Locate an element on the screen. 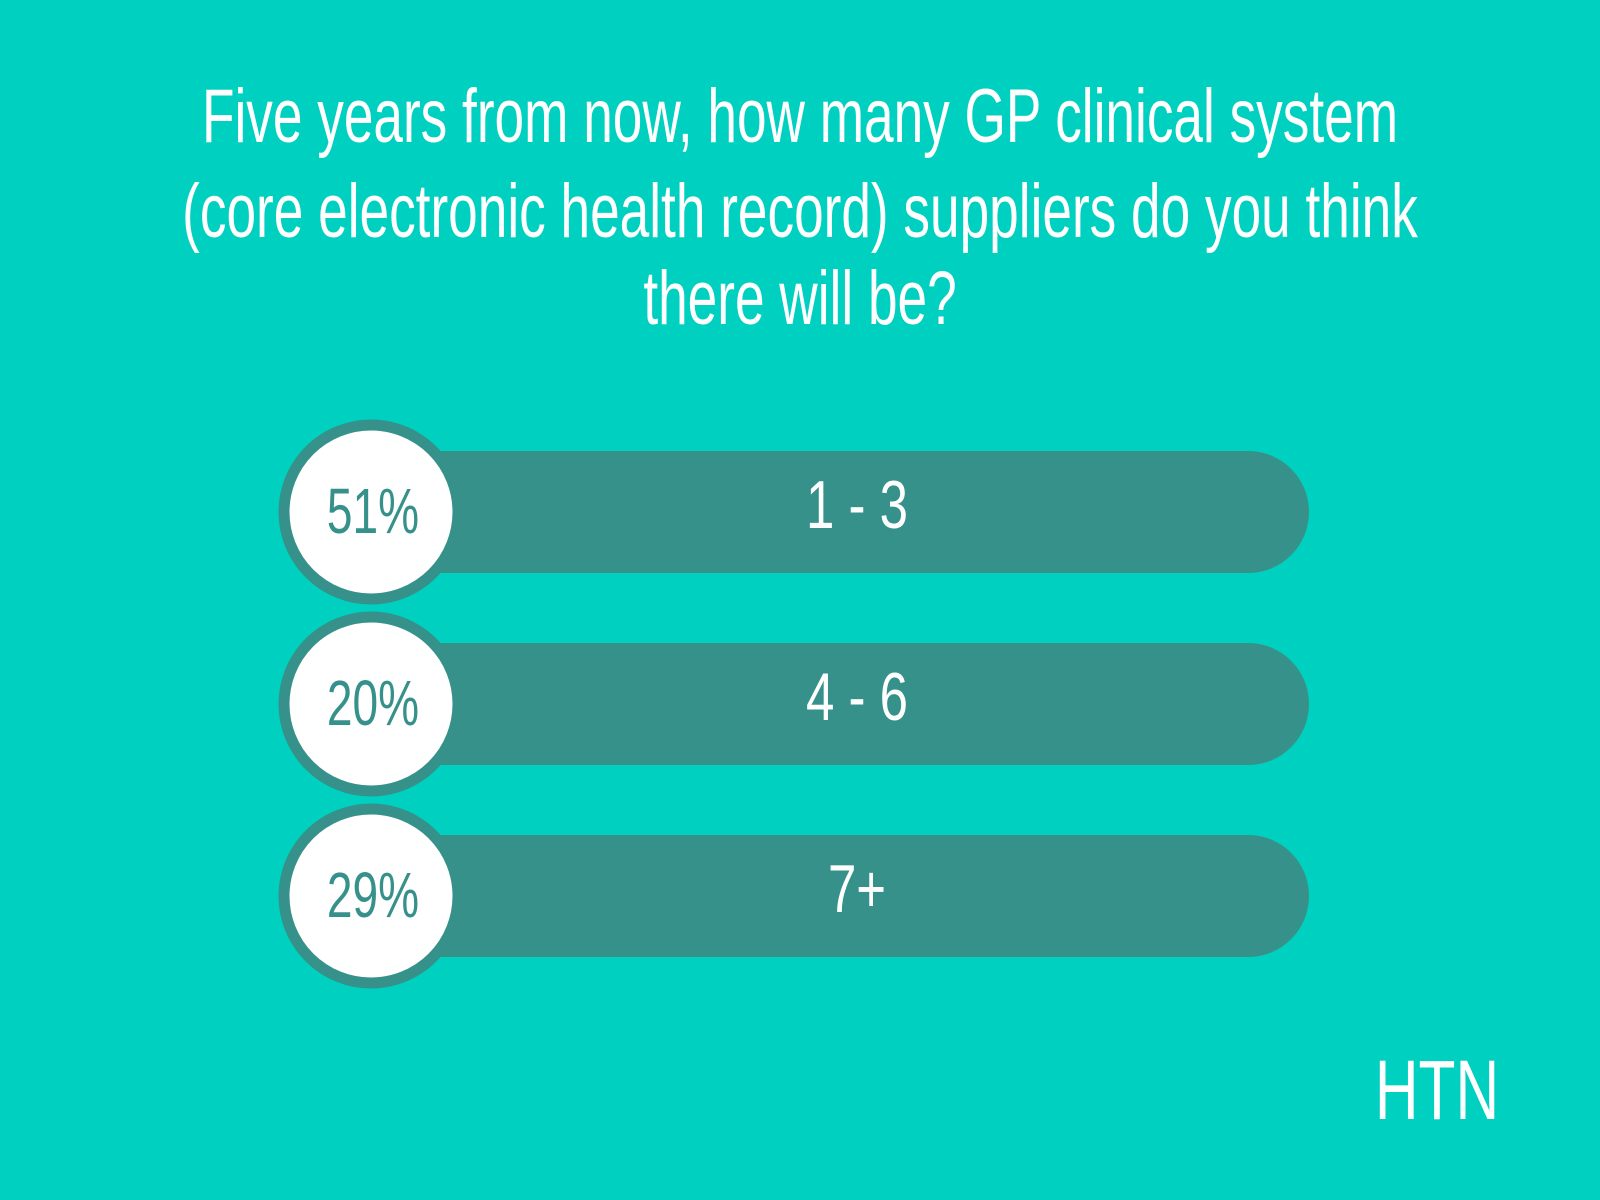 The image size is (1600, 1200). percent-label: 51% is located at coordinates (373, 511).